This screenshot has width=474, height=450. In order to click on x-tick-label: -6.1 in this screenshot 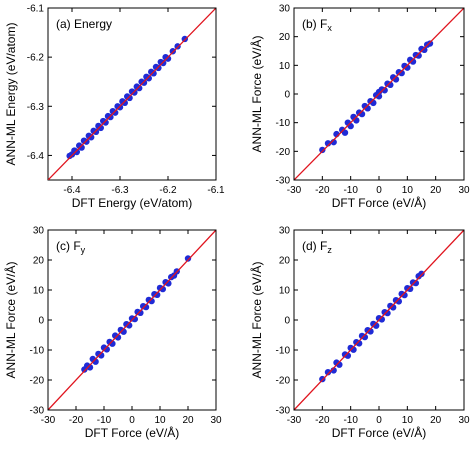, I will do `click(216, 190)`.